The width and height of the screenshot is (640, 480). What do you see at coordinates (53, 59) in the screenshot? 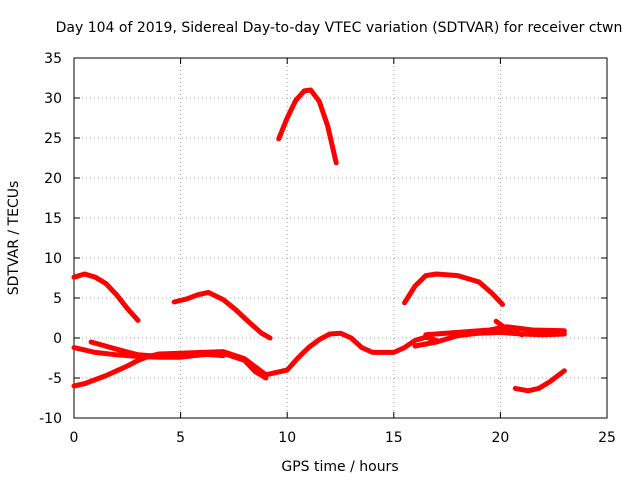
I see `y-tick-label: 35` at bounding box center [53, 59].